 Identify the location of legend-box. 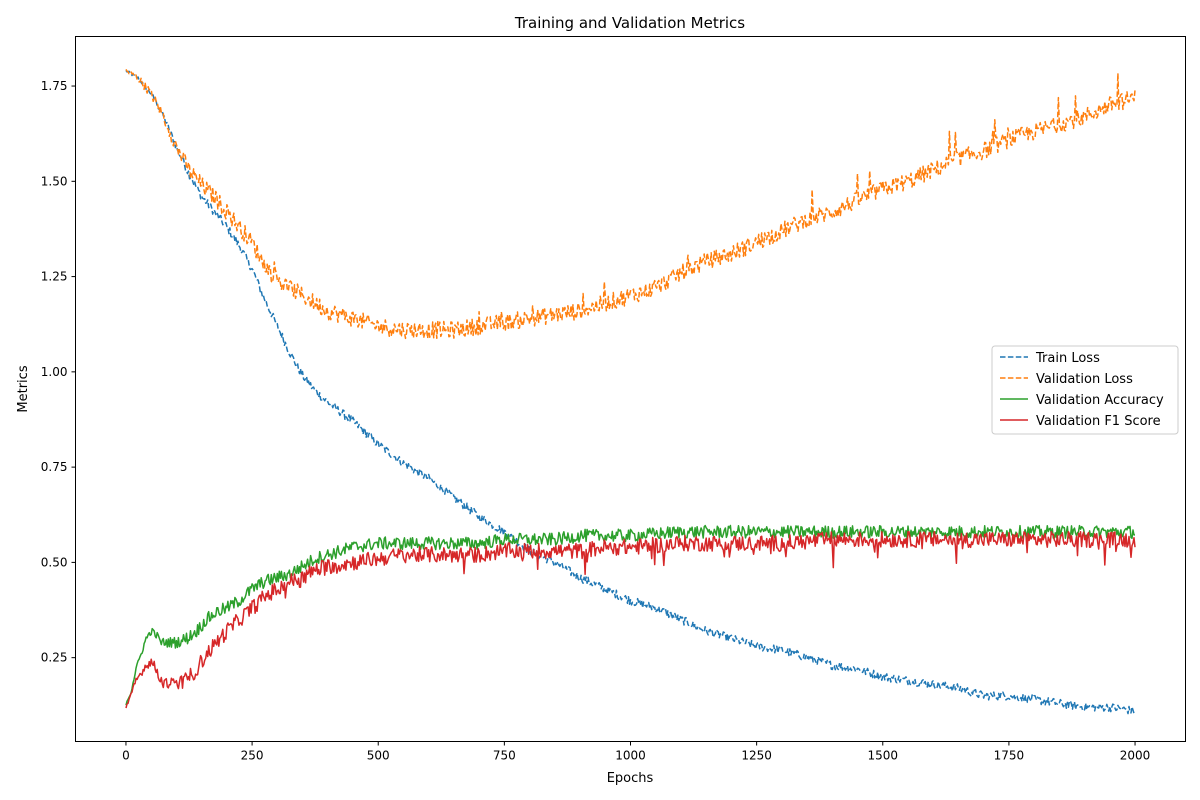
(1085, 390).